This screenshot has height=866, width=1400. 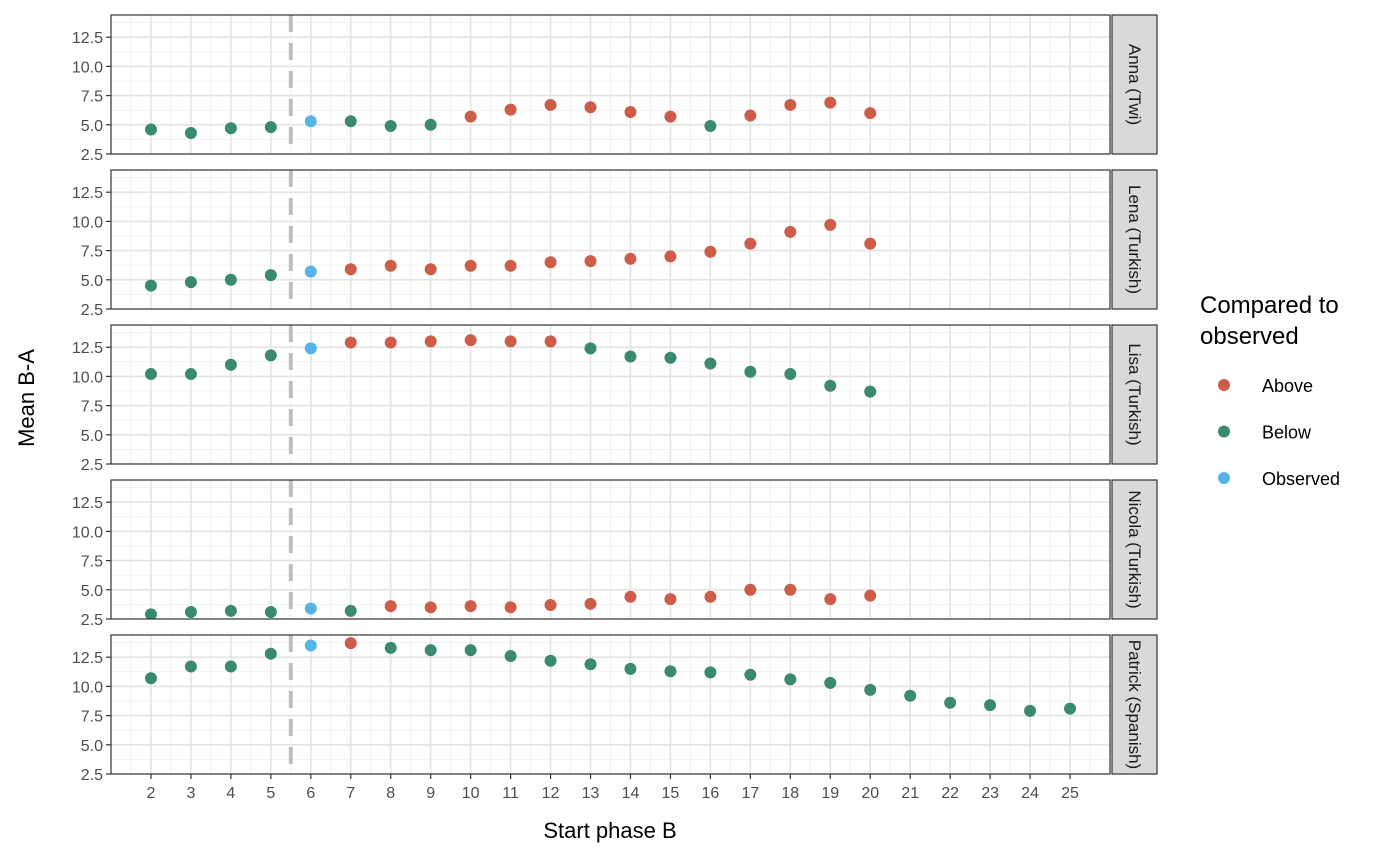 I want to click on facet-strip-label: Nicola (Turkish), so click(x=1134, y=549).